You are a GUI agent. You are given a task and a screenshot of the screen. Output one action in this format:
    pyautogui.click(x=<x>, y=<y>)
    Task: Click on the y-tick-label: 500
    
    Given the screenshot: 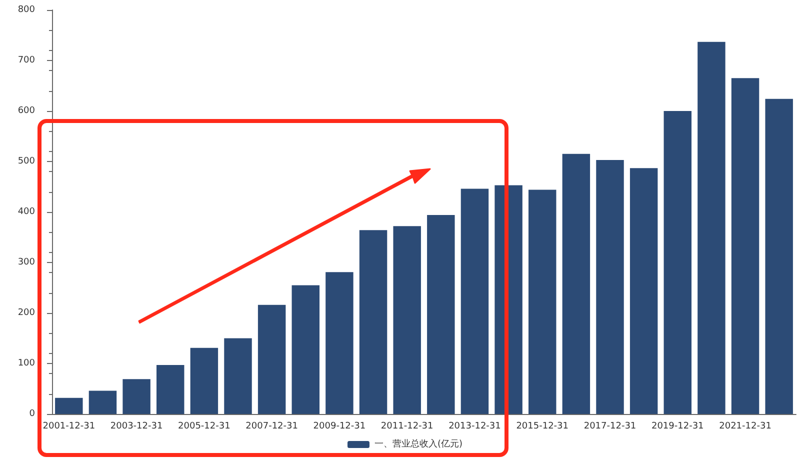 What is the action you would take?
    pyautogui.click(x=27, y=161)
    